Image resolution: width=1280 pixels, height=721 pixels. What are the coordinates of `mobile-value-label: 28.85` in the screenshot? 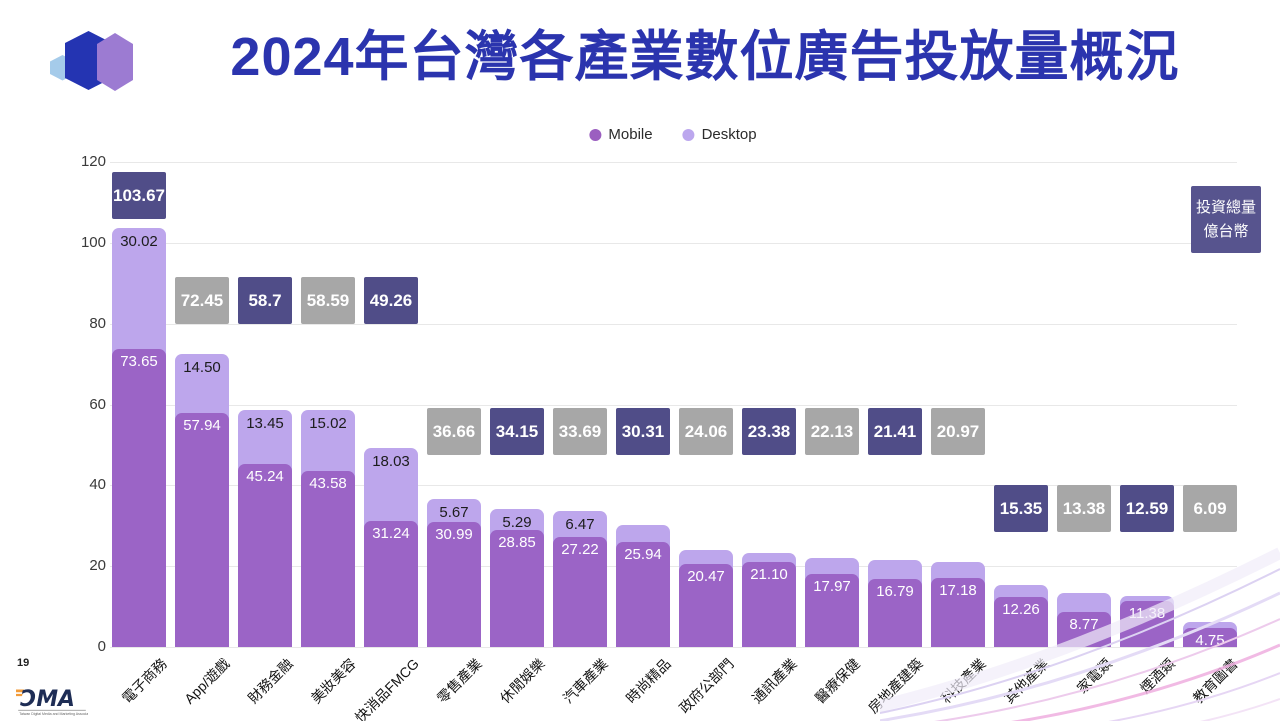 It's located at (517, 543).